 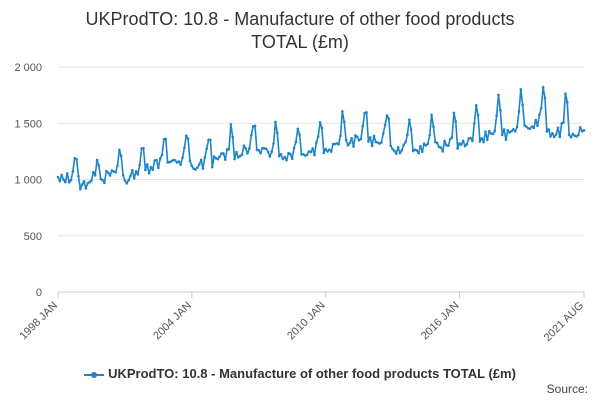 What do you see at coordinates (33, 237) in the screenshot?
I see `y-tick-label: 500` at bounding box center [33, 237].